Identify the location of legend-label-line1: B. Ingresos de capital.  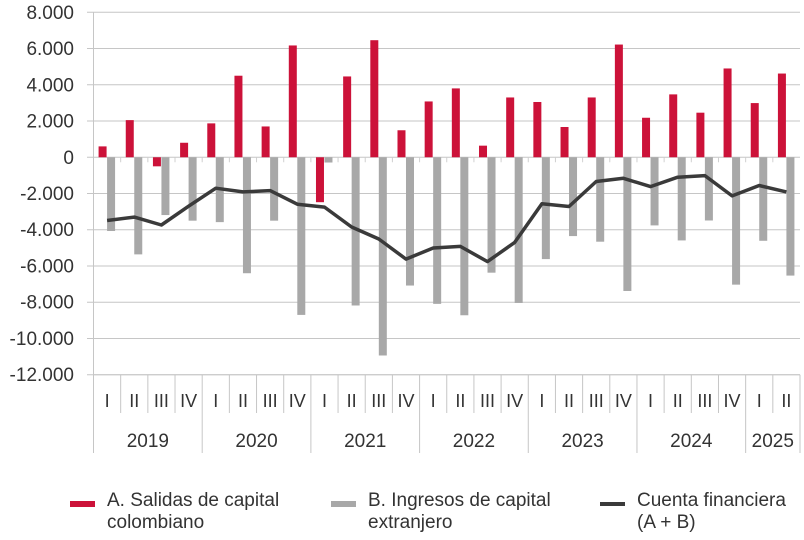
(459, 500).